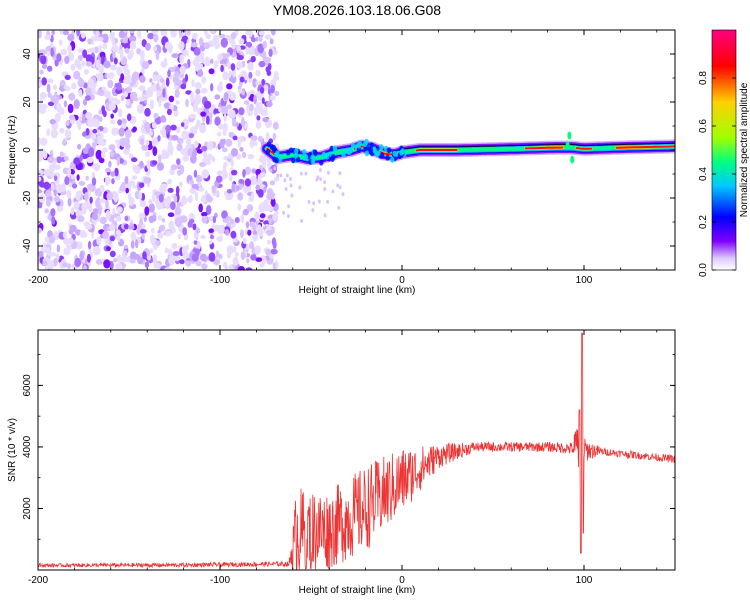  Describe the element at coordinates (470, 152) in the screenshot. I see `ridge-band` at that location.